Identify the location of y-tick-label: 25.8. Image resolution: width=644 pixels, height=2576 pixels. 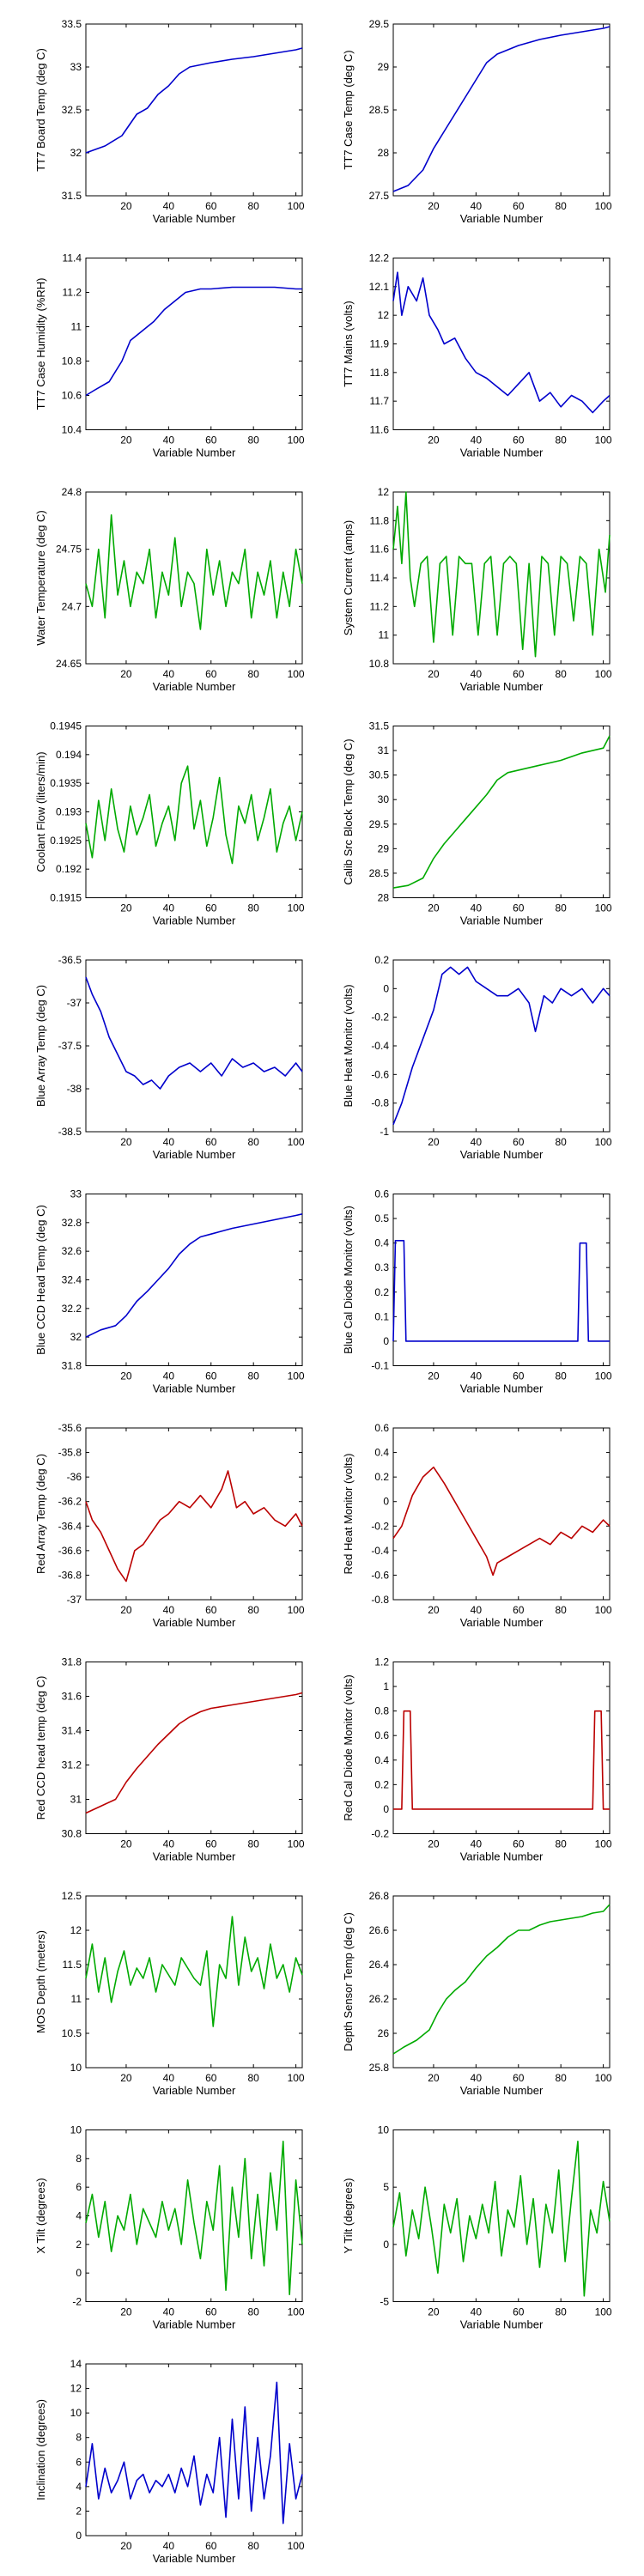
(379, 2068).